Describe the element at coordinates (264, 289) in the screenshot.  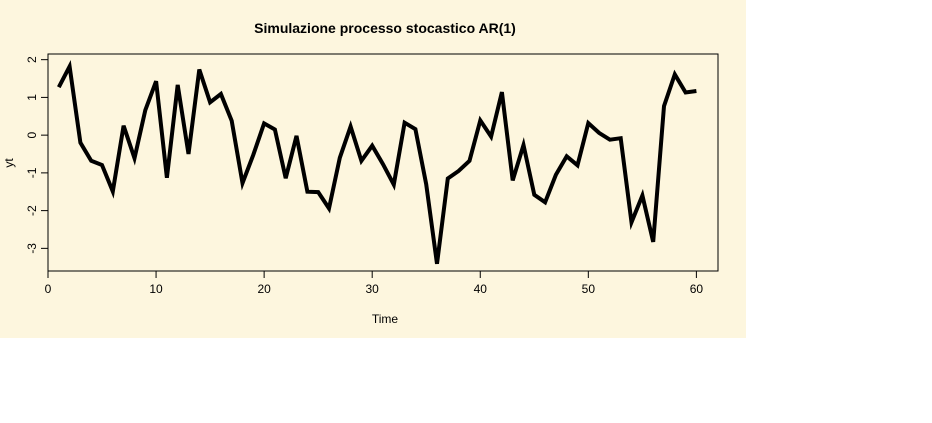
I see `x-tick-label: 20` at that location.